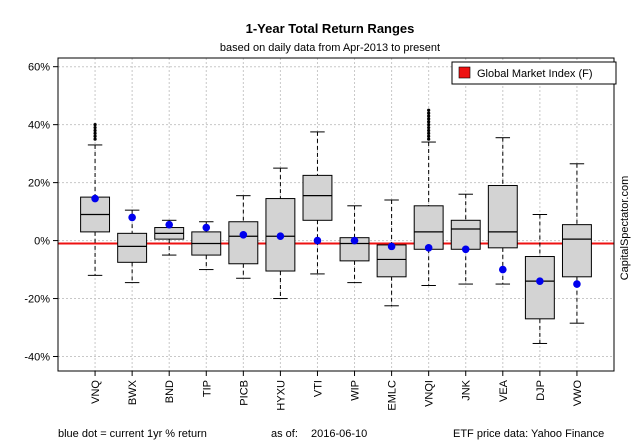  Describe the element at coordinates (318, 388) in the screenshot. I see `x-tick-label: VTI` at that location.